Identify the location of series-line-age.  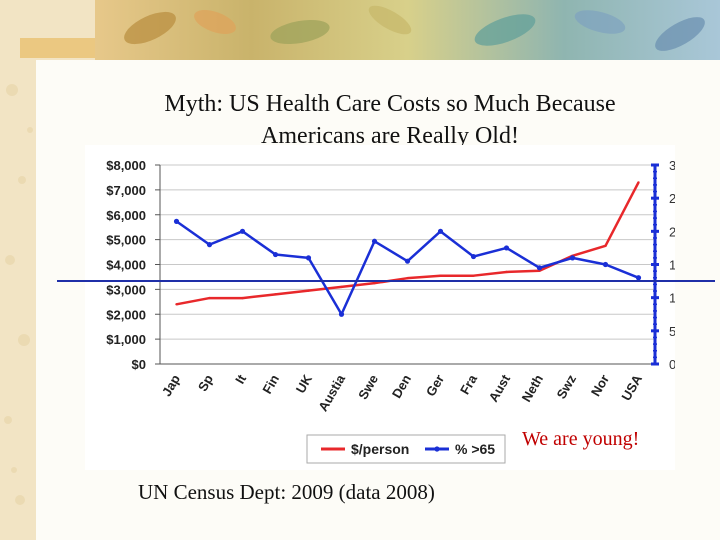
(407, 268).